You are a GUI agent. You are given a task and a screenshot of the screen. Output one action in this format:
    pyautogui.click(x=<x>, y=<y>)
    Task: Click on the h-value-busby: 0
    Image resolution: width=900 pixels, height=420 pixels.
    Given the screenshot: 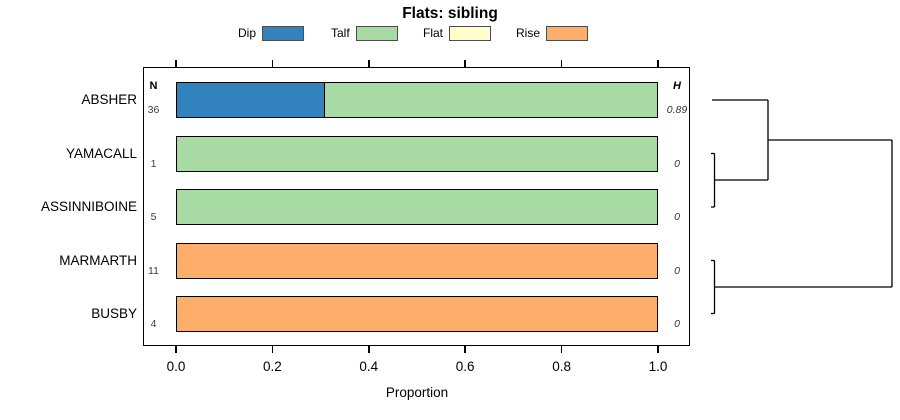 What is the action you would take?
    pyautogui.click(x=677, y=324)
    